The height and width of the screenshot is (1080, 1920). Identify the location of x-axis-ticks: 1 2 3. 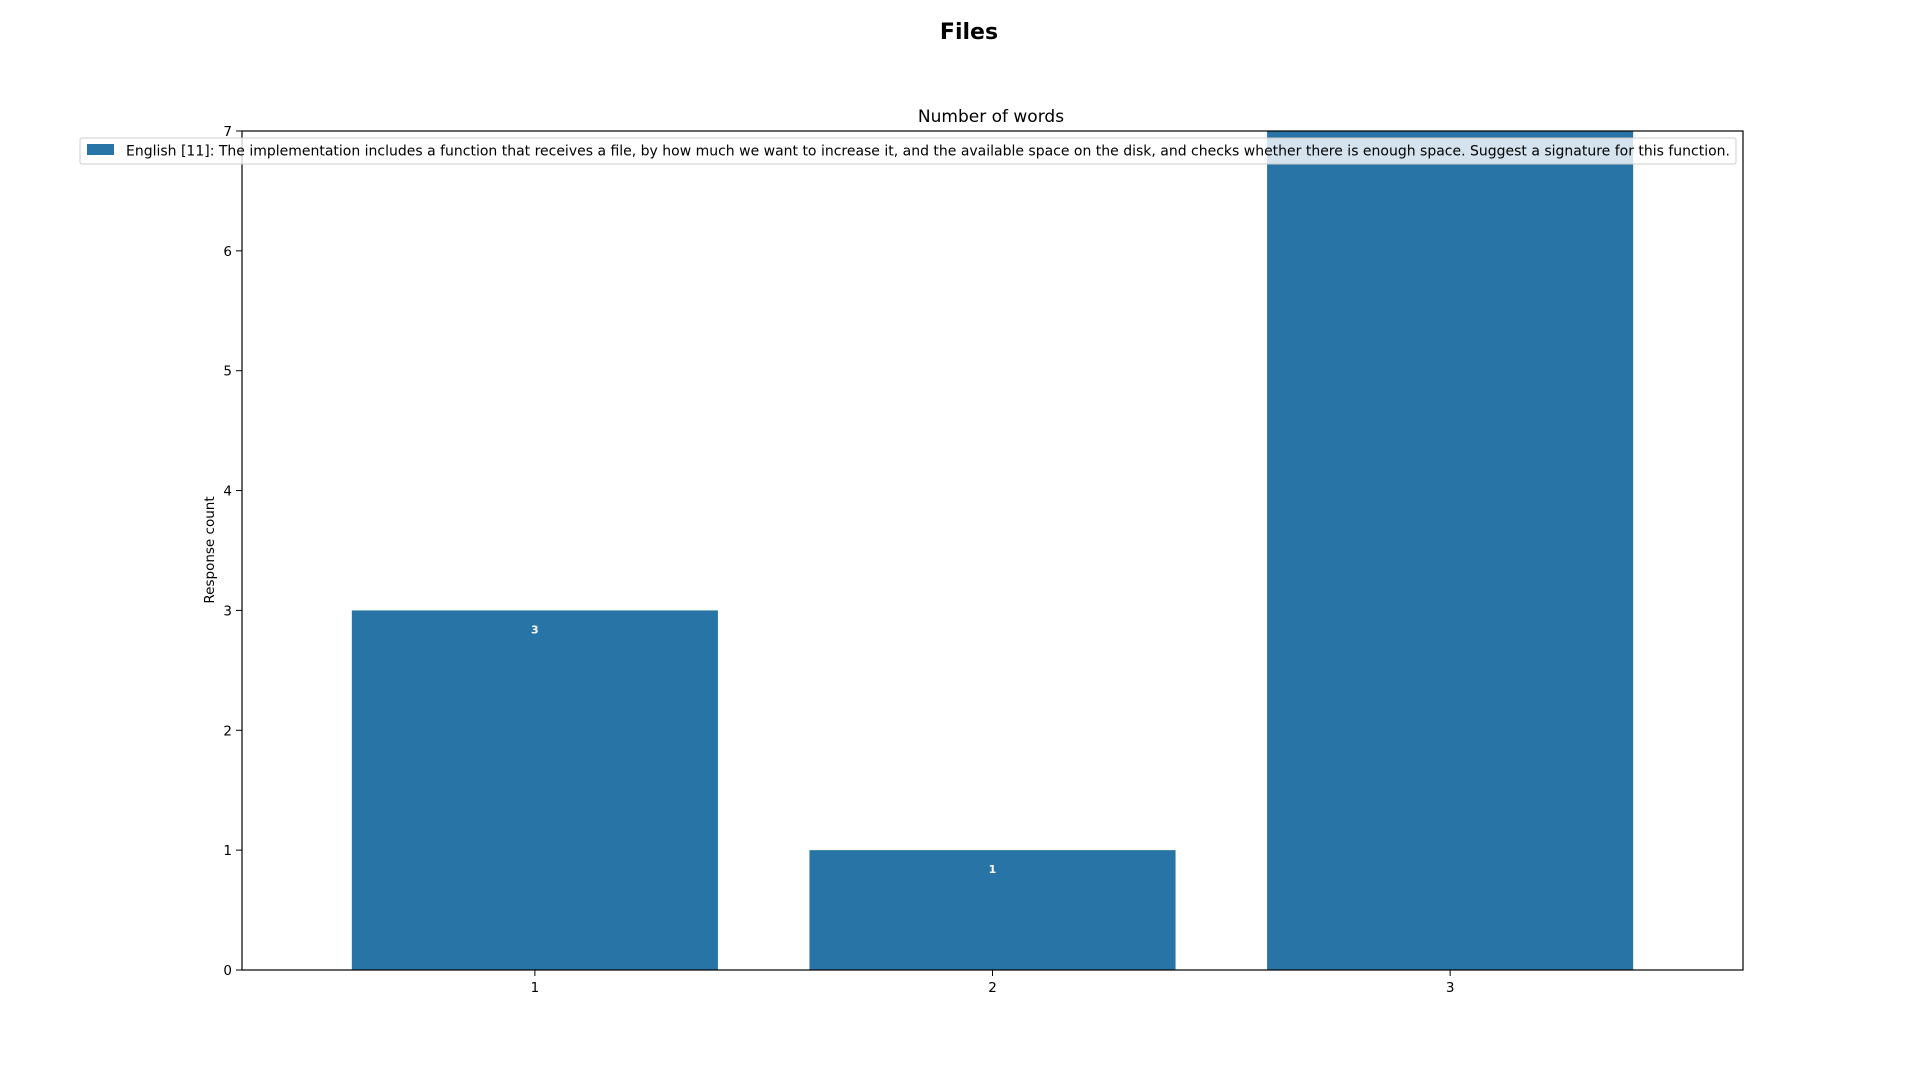
(993, 983).